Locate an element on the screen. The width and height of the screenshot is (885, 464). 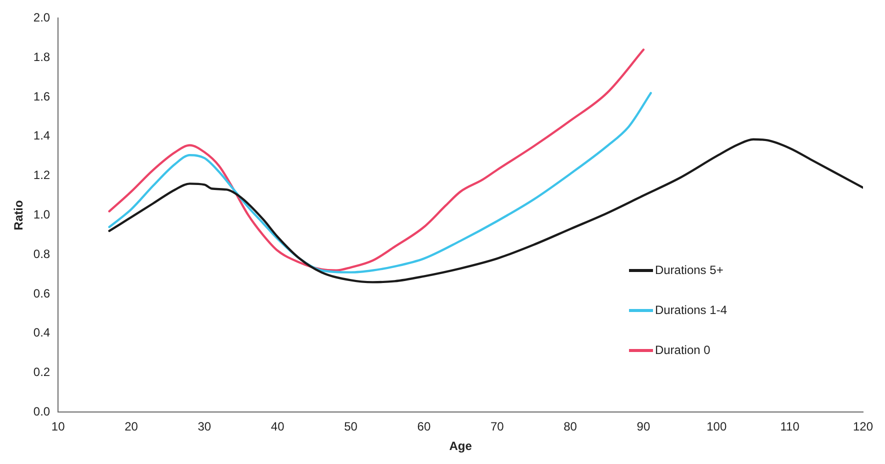
y-tick-label: 0.6 is located at coordinates (41, 293).